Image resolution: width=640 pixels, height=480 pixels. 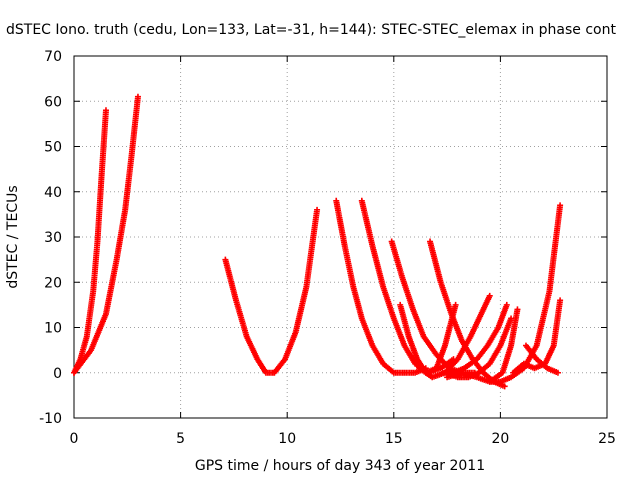 What do you see at coordinates (13, 236) in the screenshot?
I see `y-axis-label: dSTEC / TECUs` at bounding box center [13, 236].